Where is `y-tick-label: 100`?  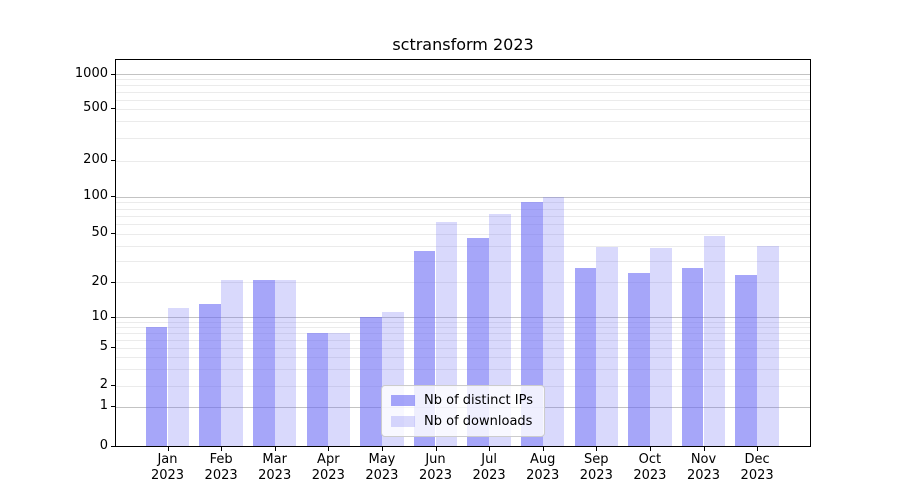
y-tick-label: 100 is located at coordinates (95, 195).